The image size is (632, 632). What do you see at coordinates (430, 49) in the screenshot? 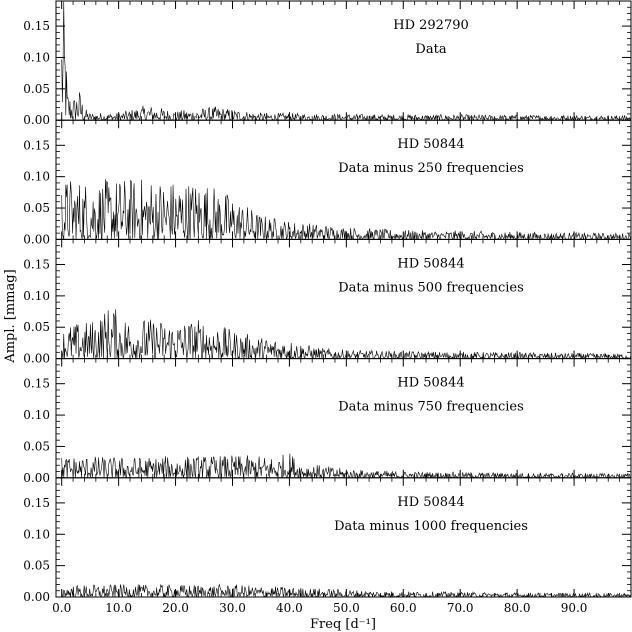
I see `panel-subtitle: Data` at bounding box center [430, 49].